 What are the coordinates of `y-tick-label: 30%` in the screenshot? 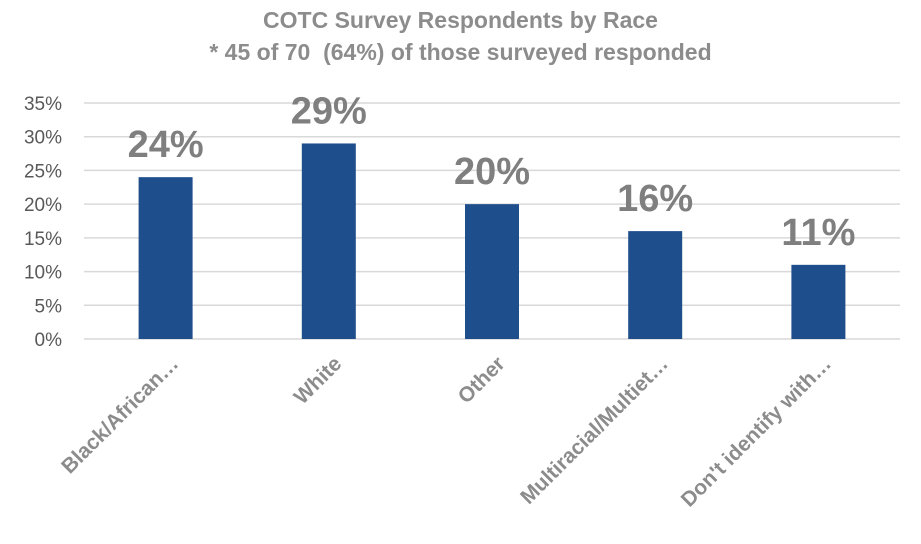 It's located at (43, 138).